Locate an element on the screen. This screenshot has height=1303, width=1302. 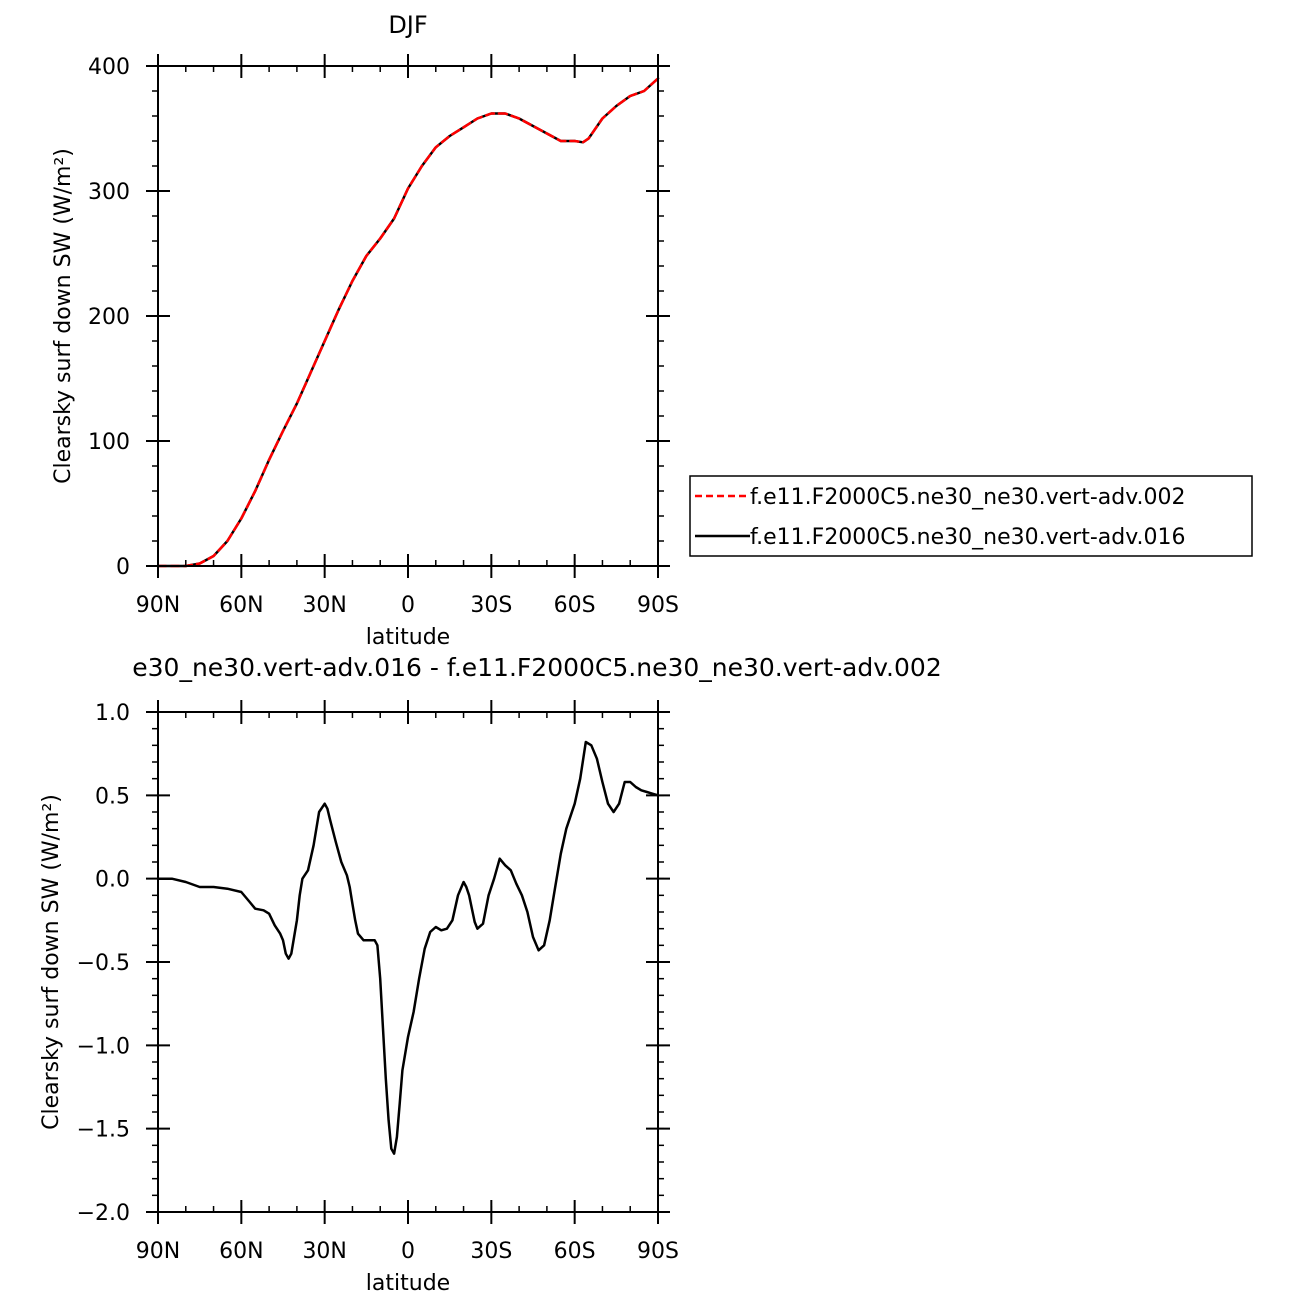
legend-box is located at coordinates (971, 516).